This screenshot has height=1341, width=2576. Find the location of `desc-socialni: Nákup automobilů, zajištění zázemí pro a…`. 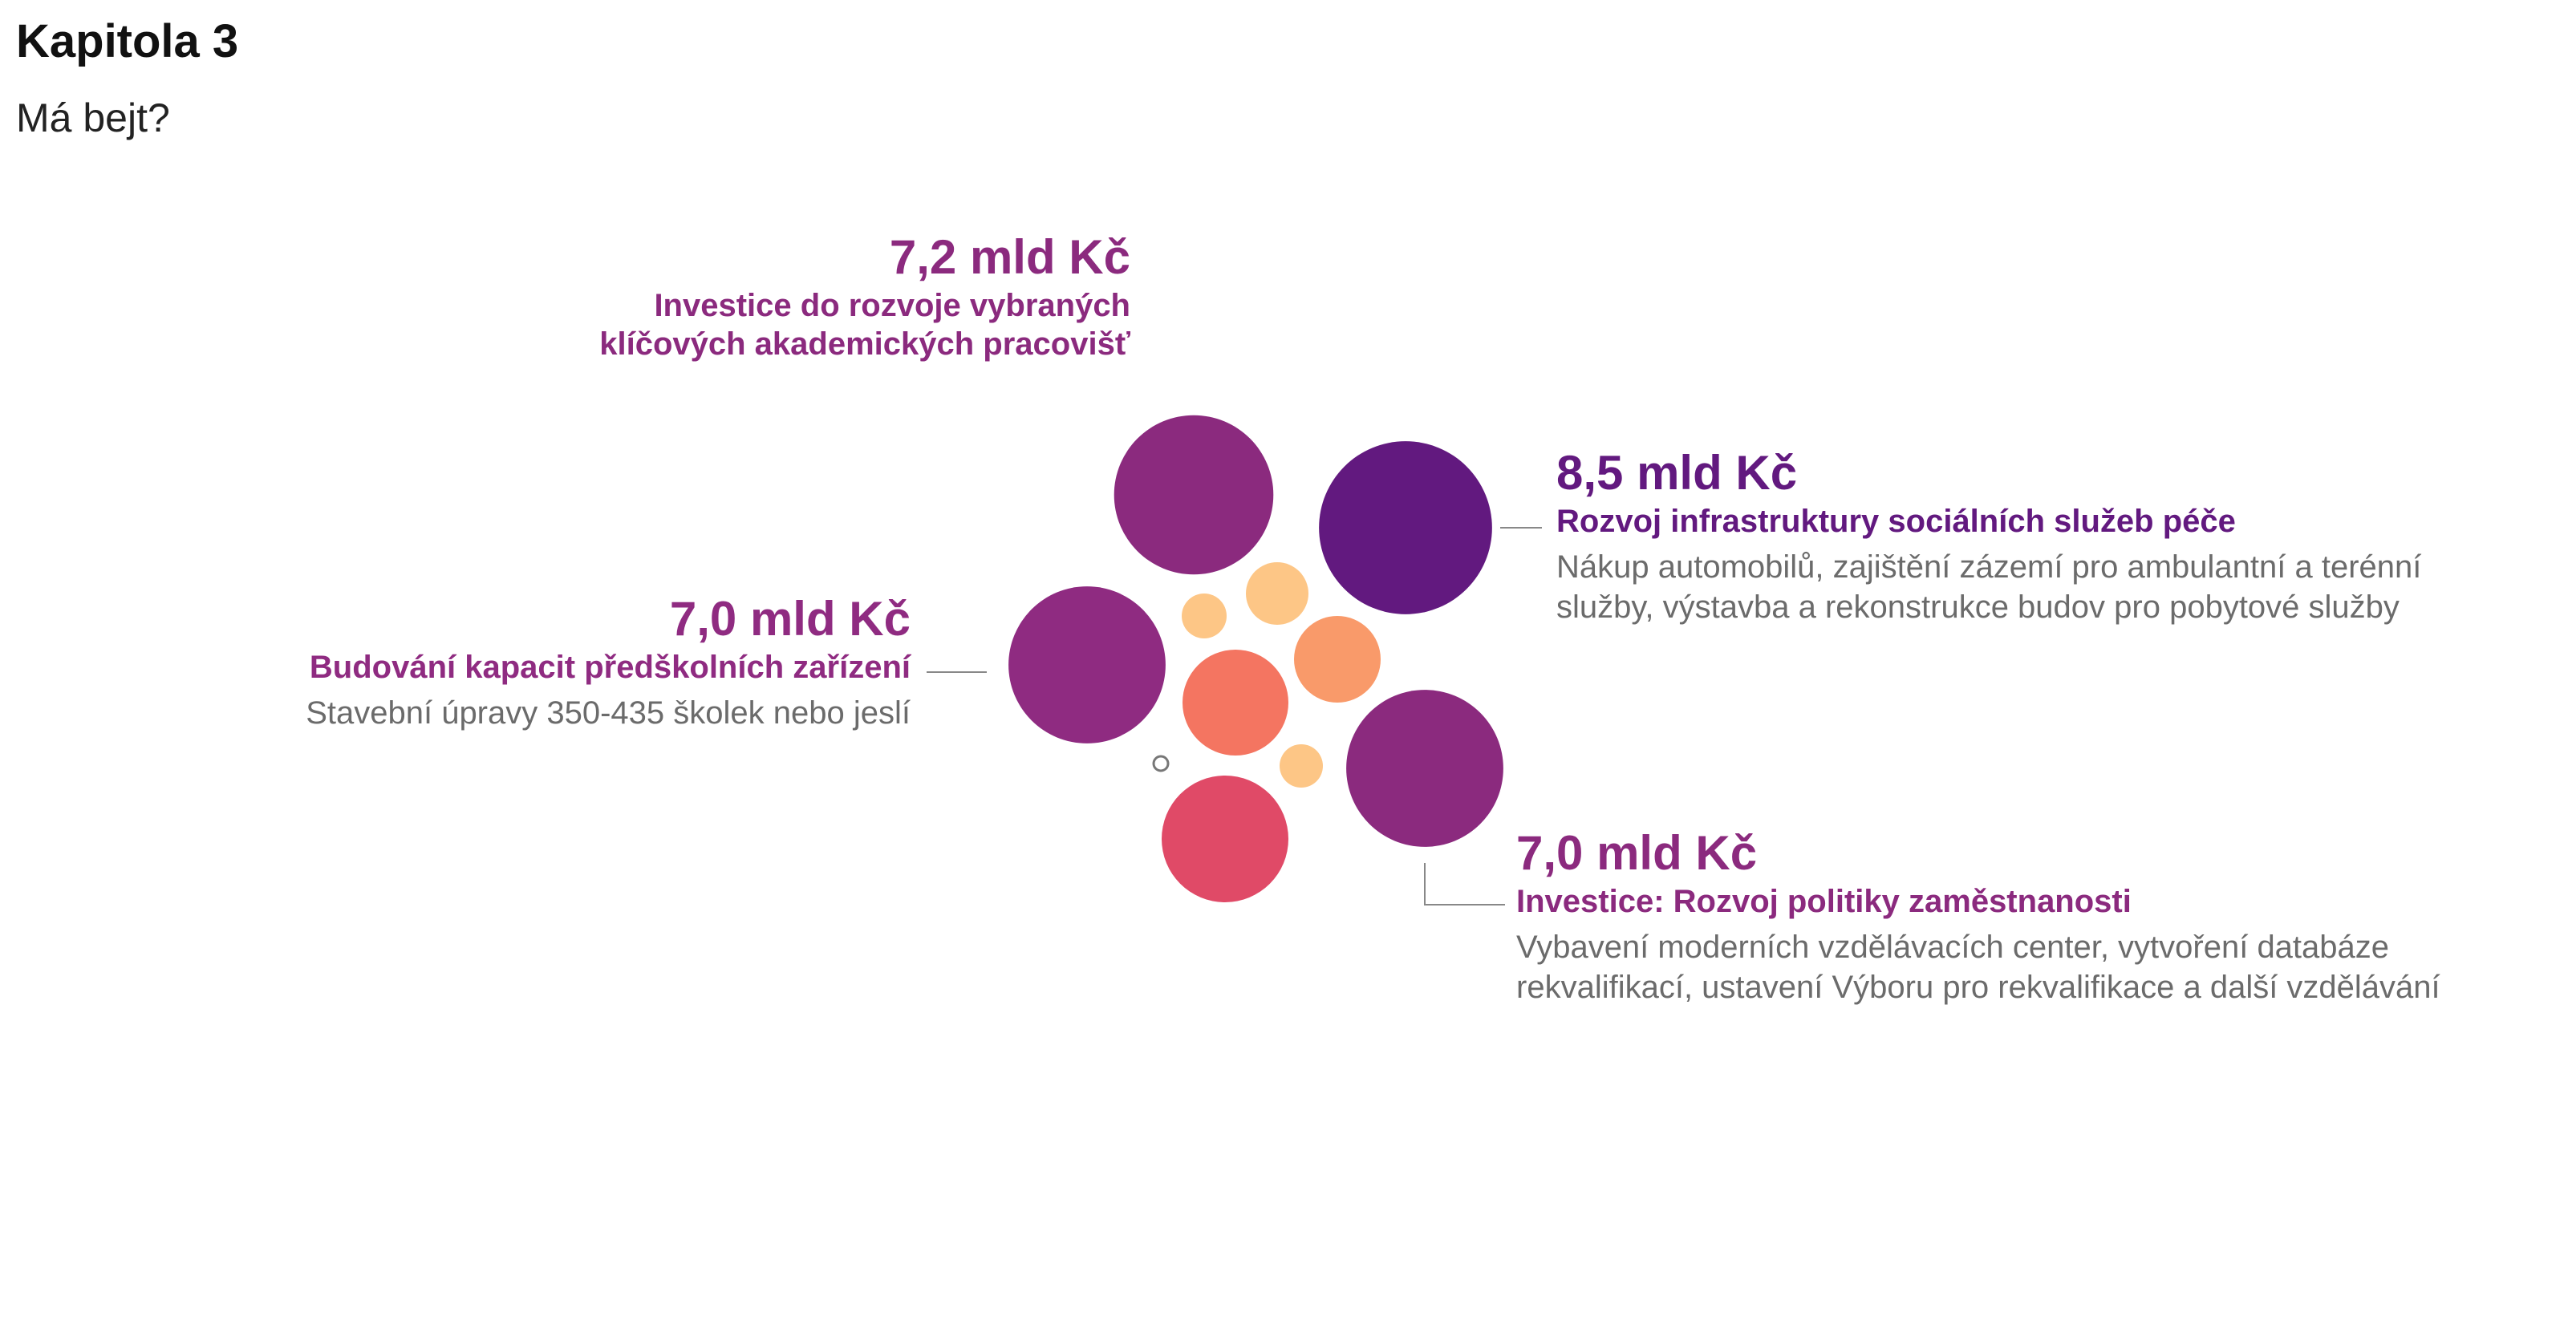

desc-socialni: Nákup automobilů, zajištění zázemí pro a… is located at coordinates (1989, 587).